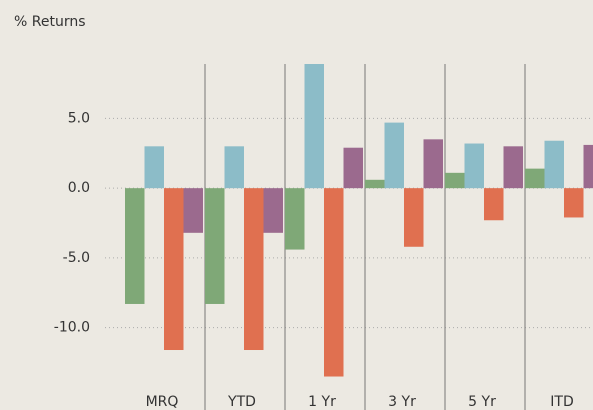 This screenshot has width=593, height=410. What do you see at coordinates (79, 188) in the screenshot?
I see `y-tick-label: 0.0` at bounding box center [79, 188].